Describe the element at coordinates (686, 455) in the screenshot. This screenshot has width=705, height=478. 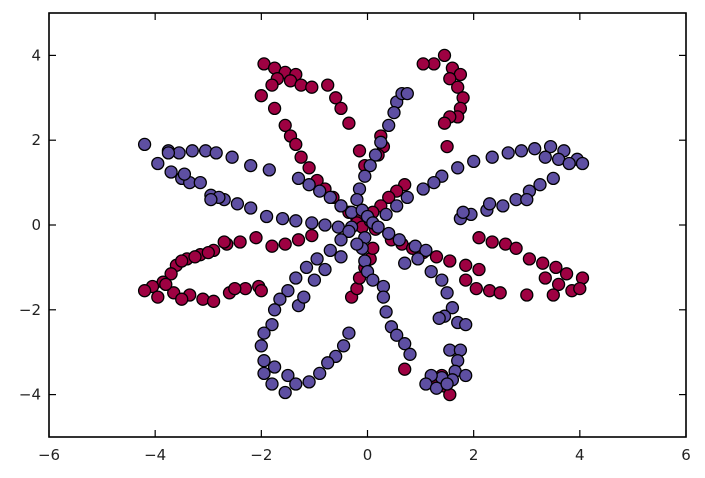
I see `x-tick-label: 6` at that location.